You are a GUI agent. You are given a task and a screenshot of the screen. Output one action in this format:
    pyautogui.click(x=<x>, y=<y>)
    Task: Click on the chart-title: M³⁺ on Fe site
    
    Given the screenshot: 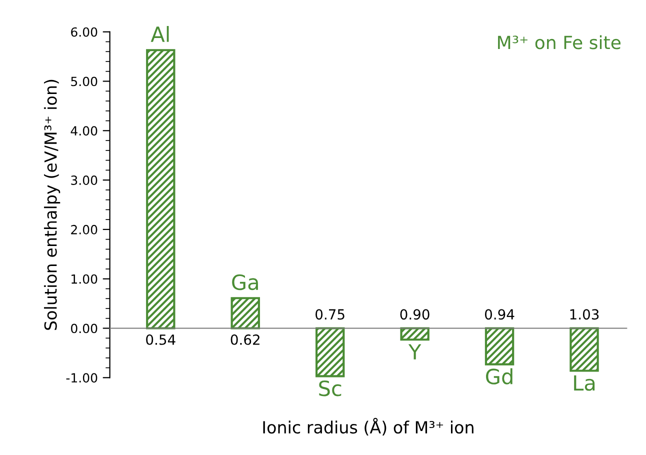 What is the action you would take?
    pyautogui.click(x=559, y=42)
    